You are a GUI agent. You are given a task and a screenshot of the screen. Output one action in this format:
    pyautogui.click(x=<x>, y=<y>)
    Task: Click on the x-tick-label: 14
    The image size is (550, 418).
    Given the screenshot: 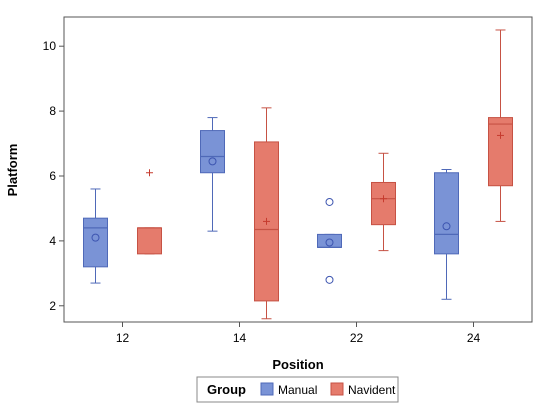 What is the action you would take?
    pyautogui.click(x=240, y=338)
    